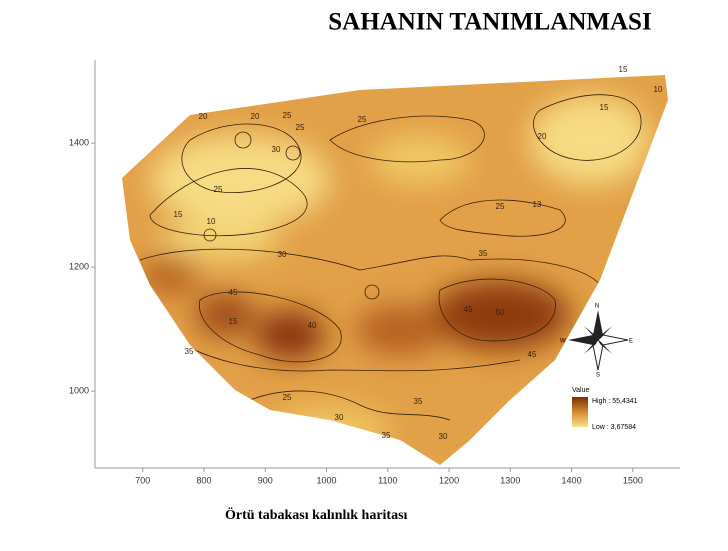 The width and height of the screenshot is (728, 551). Describe the element at coordinates (500, 312) in the screenshot. I see `contour-label: 50` at that location.